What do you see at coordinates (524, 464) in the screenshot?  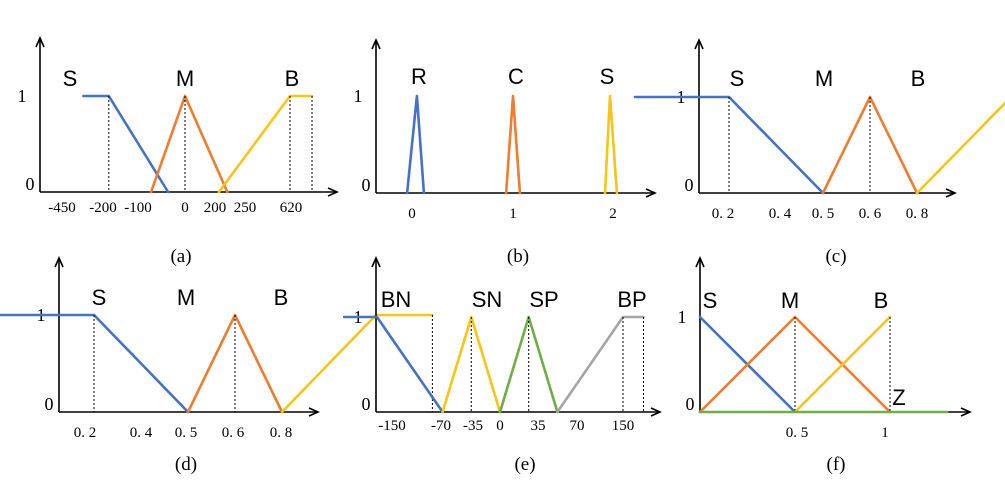 I see `panel-caption: (e)` at bounding box center [524, 464].